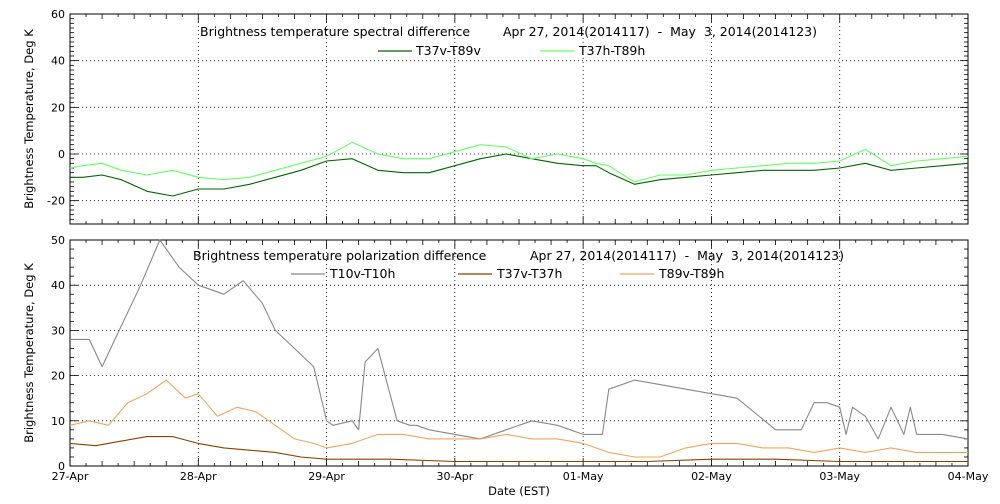 The width and height of the screenshot is (1000, 504). What do you see at coordinates (198, 476) in the screenshot?
I see `x-tick-label: 28-Apr` at bounding box center [198, 476].